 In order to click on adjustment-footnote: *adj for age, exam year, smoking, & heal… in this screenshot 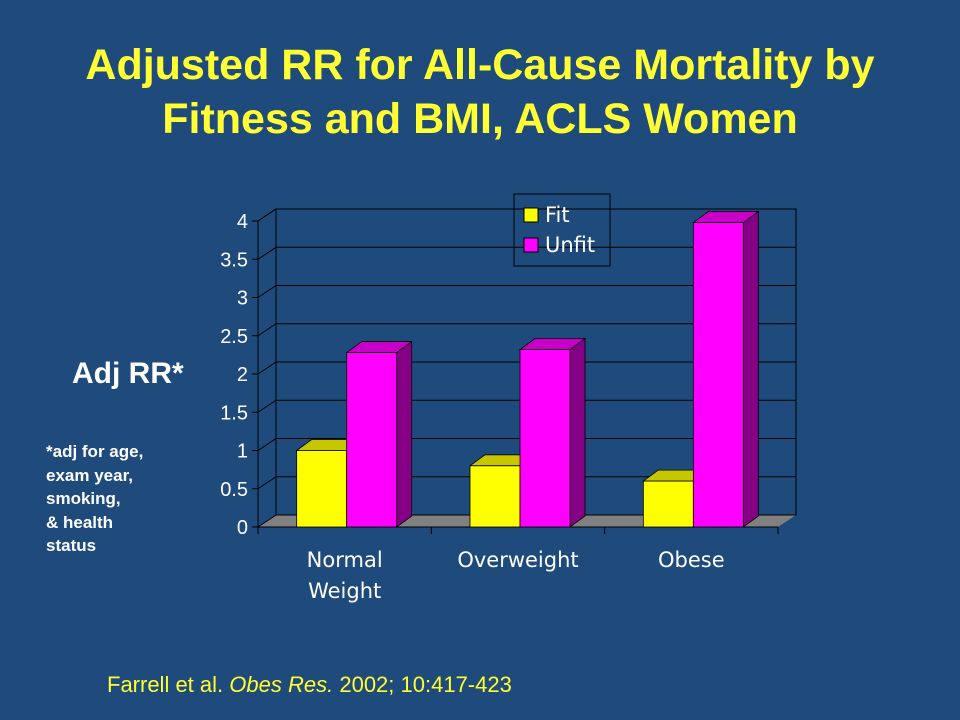, I will do `click(121, 499)`.